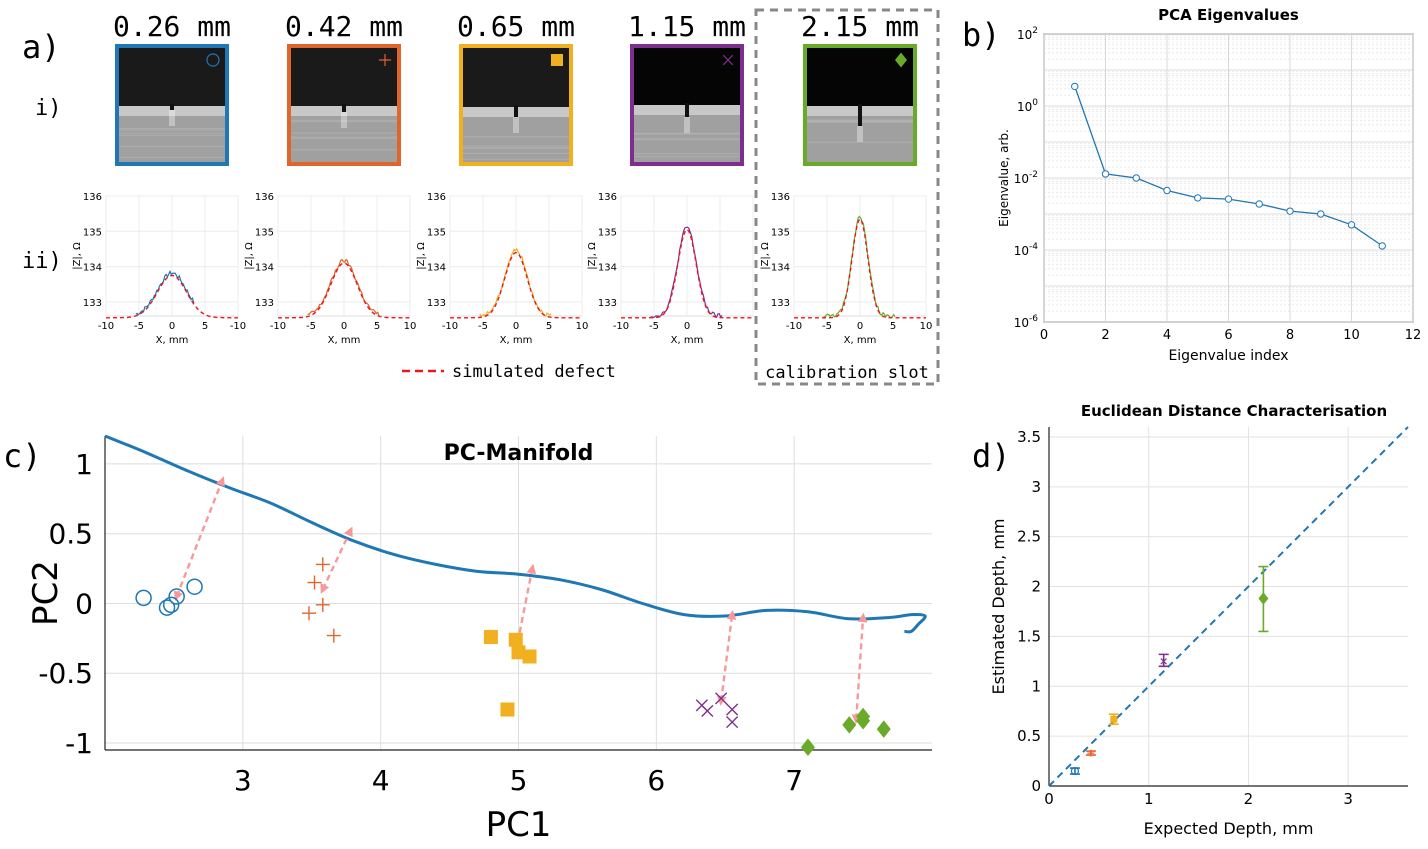  What do you see at coordinates (1105, 335) in the screenshot?
I see `xtick-label: 2` at bounding box center [1105, 335].